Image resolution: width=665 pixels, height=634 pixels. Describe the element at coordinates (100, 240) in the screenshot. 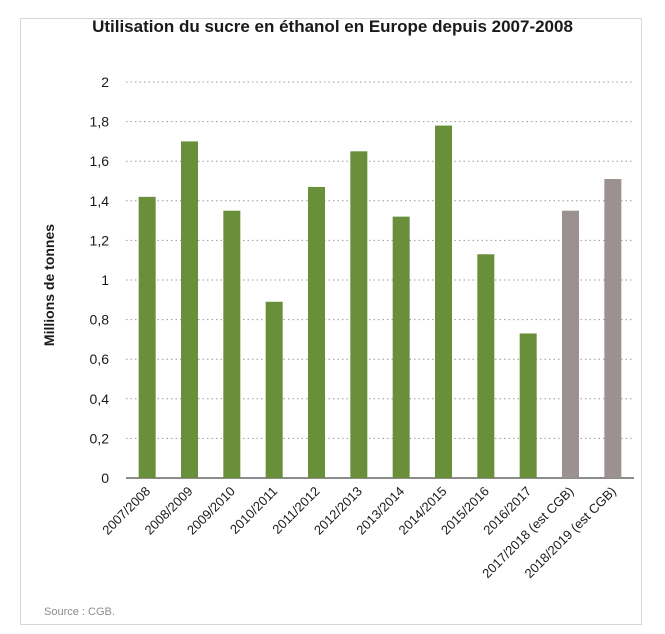

I see `y-tick-label: 1,2` at that location.